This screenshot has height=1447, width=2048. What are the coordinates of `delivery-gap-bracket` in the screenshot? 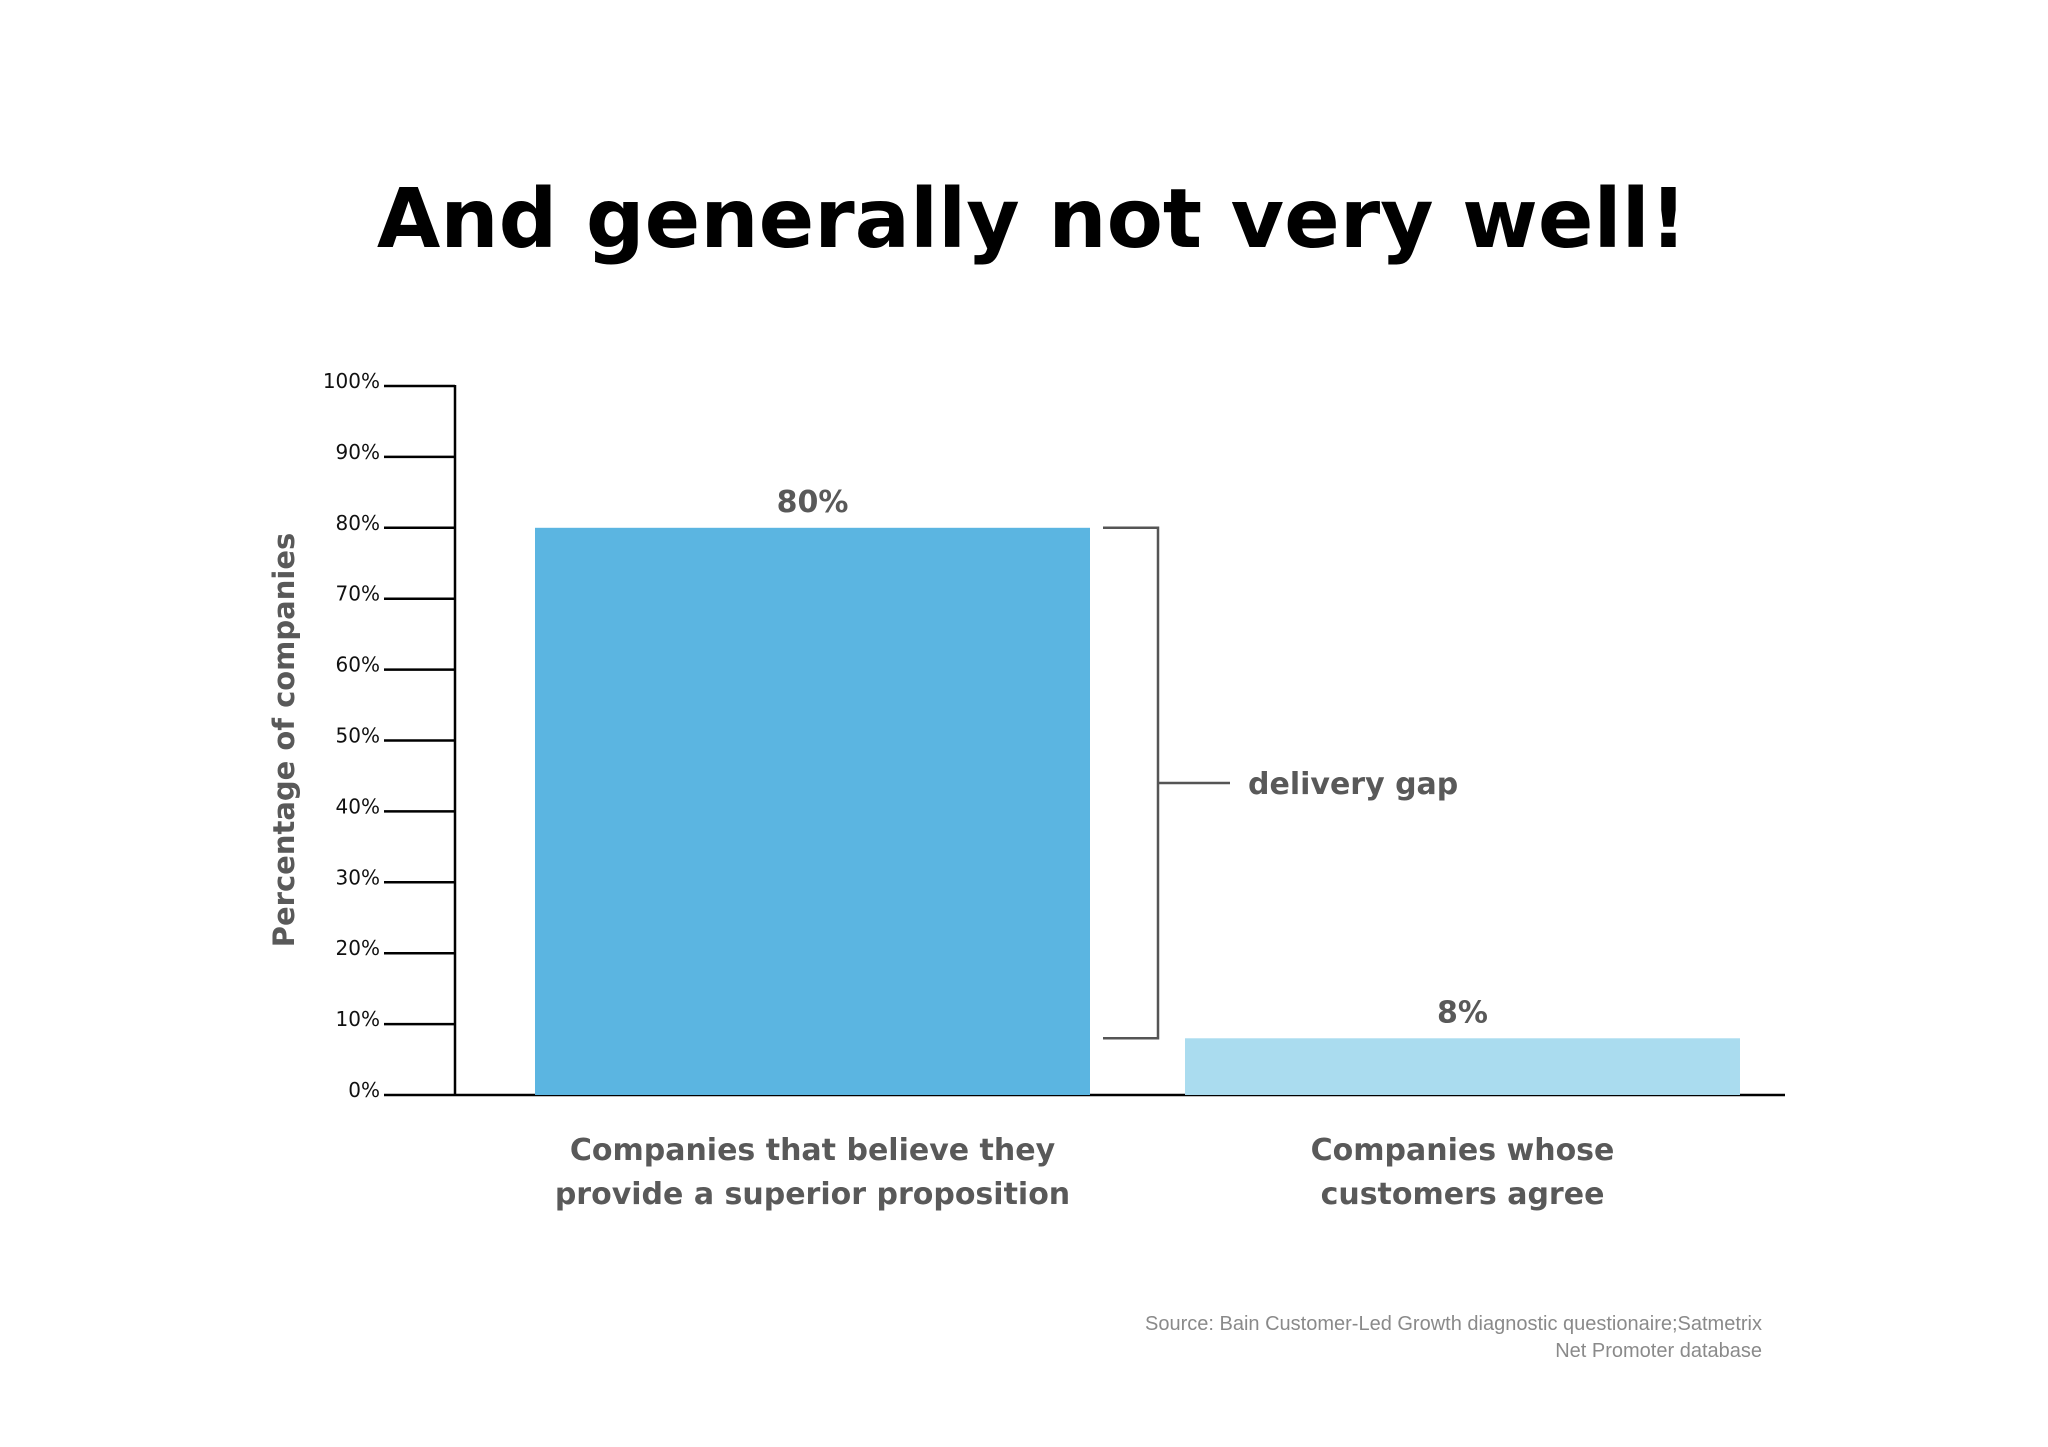 It's located at (1166, 783).